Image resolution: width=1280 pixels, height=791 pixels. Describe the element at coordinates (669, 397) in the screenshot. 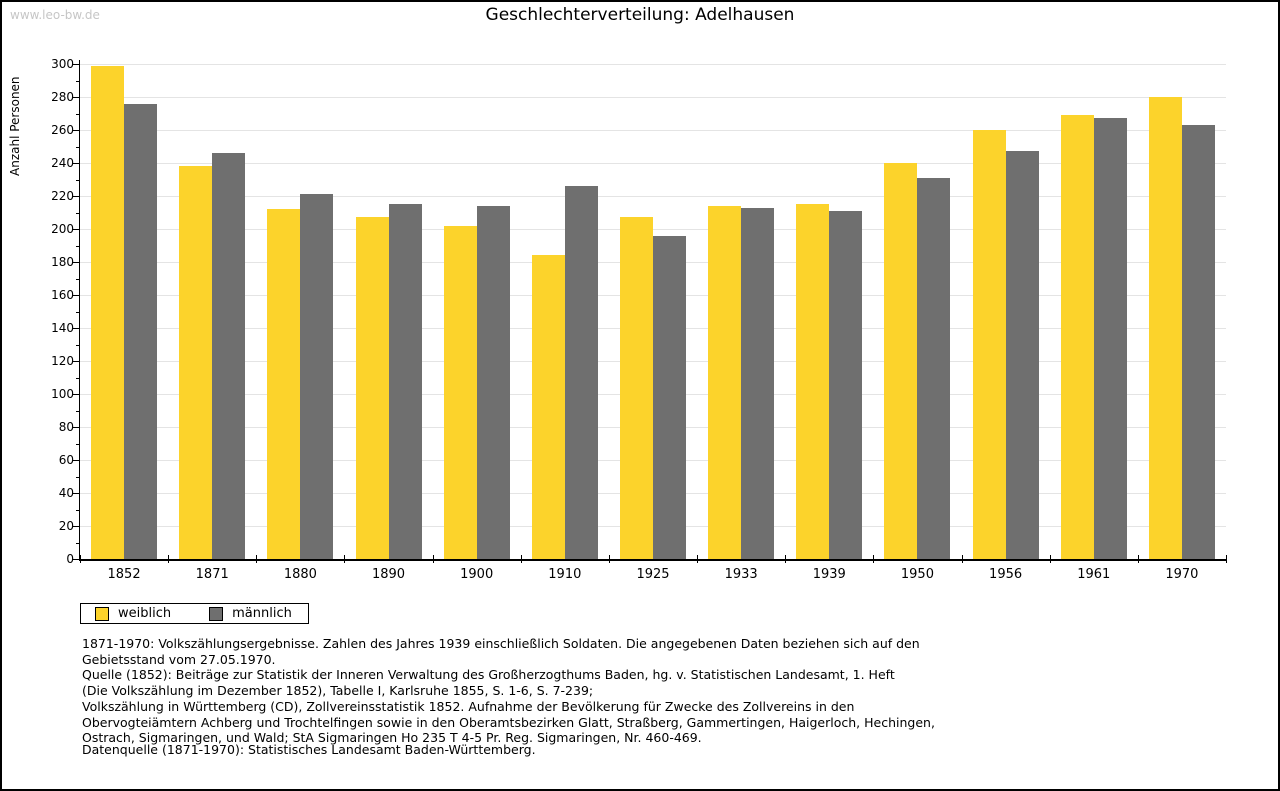

I see `bar-männlich-1925` at that location.